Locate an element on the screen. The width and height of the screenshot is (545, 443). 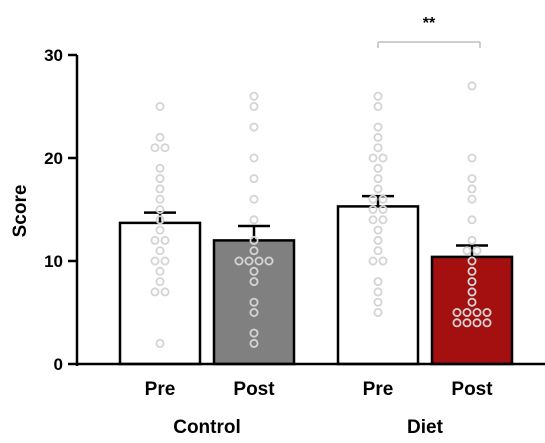
bar-control-pre is located at coordinates (160, 293).